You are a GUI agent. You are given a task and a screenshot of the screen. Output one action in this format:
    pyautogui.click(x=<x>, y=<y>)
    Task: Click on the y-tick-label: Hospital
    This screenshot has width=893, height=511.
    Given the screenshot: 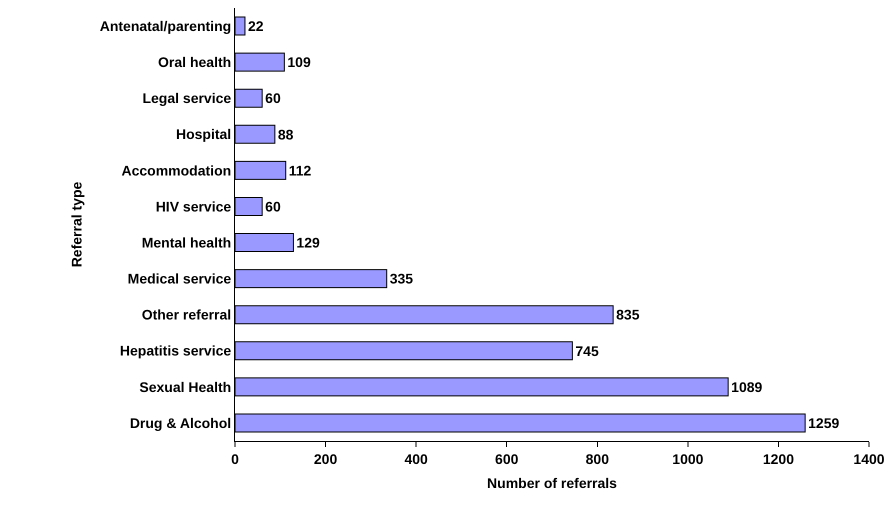 What is the action you would take?
    pyautogui.click(x=204, y=134)
    